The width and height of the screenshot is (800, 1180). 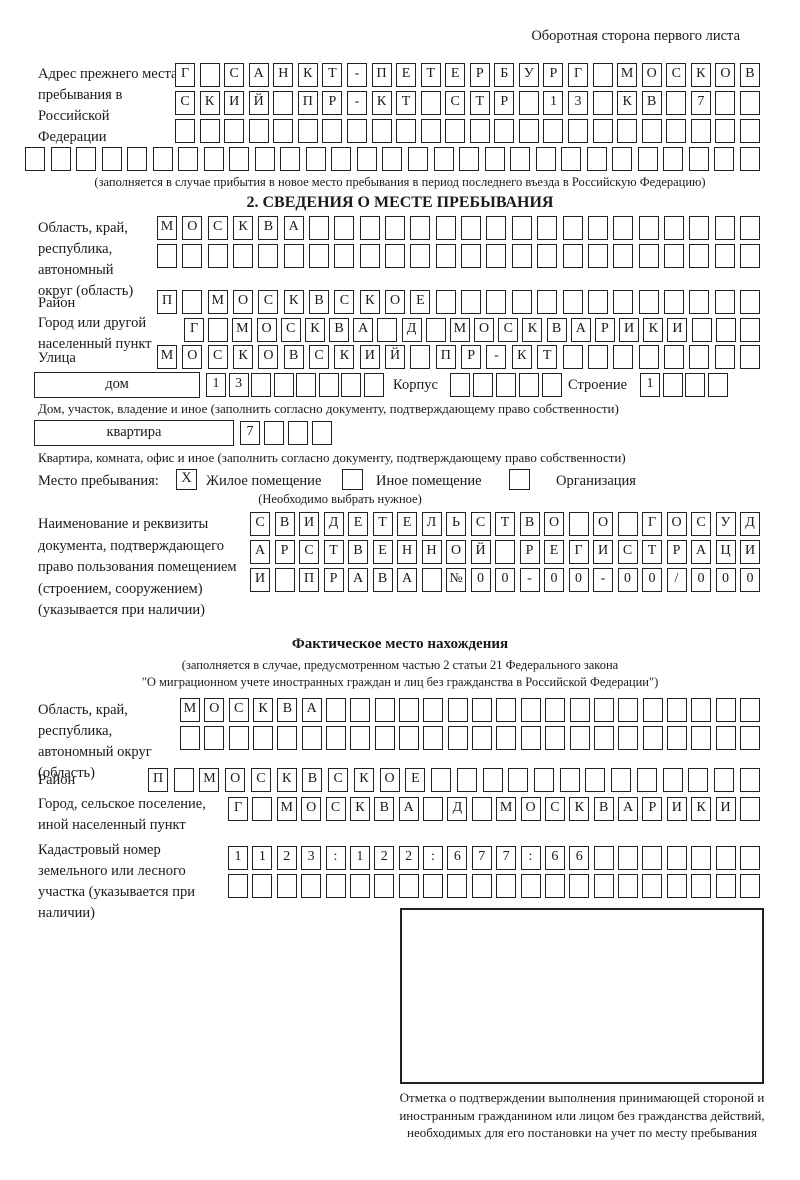 What do you see at coordinates (167, 302) in the screenshot?
I see `char-cell: П` at bounding box center [167, 302].